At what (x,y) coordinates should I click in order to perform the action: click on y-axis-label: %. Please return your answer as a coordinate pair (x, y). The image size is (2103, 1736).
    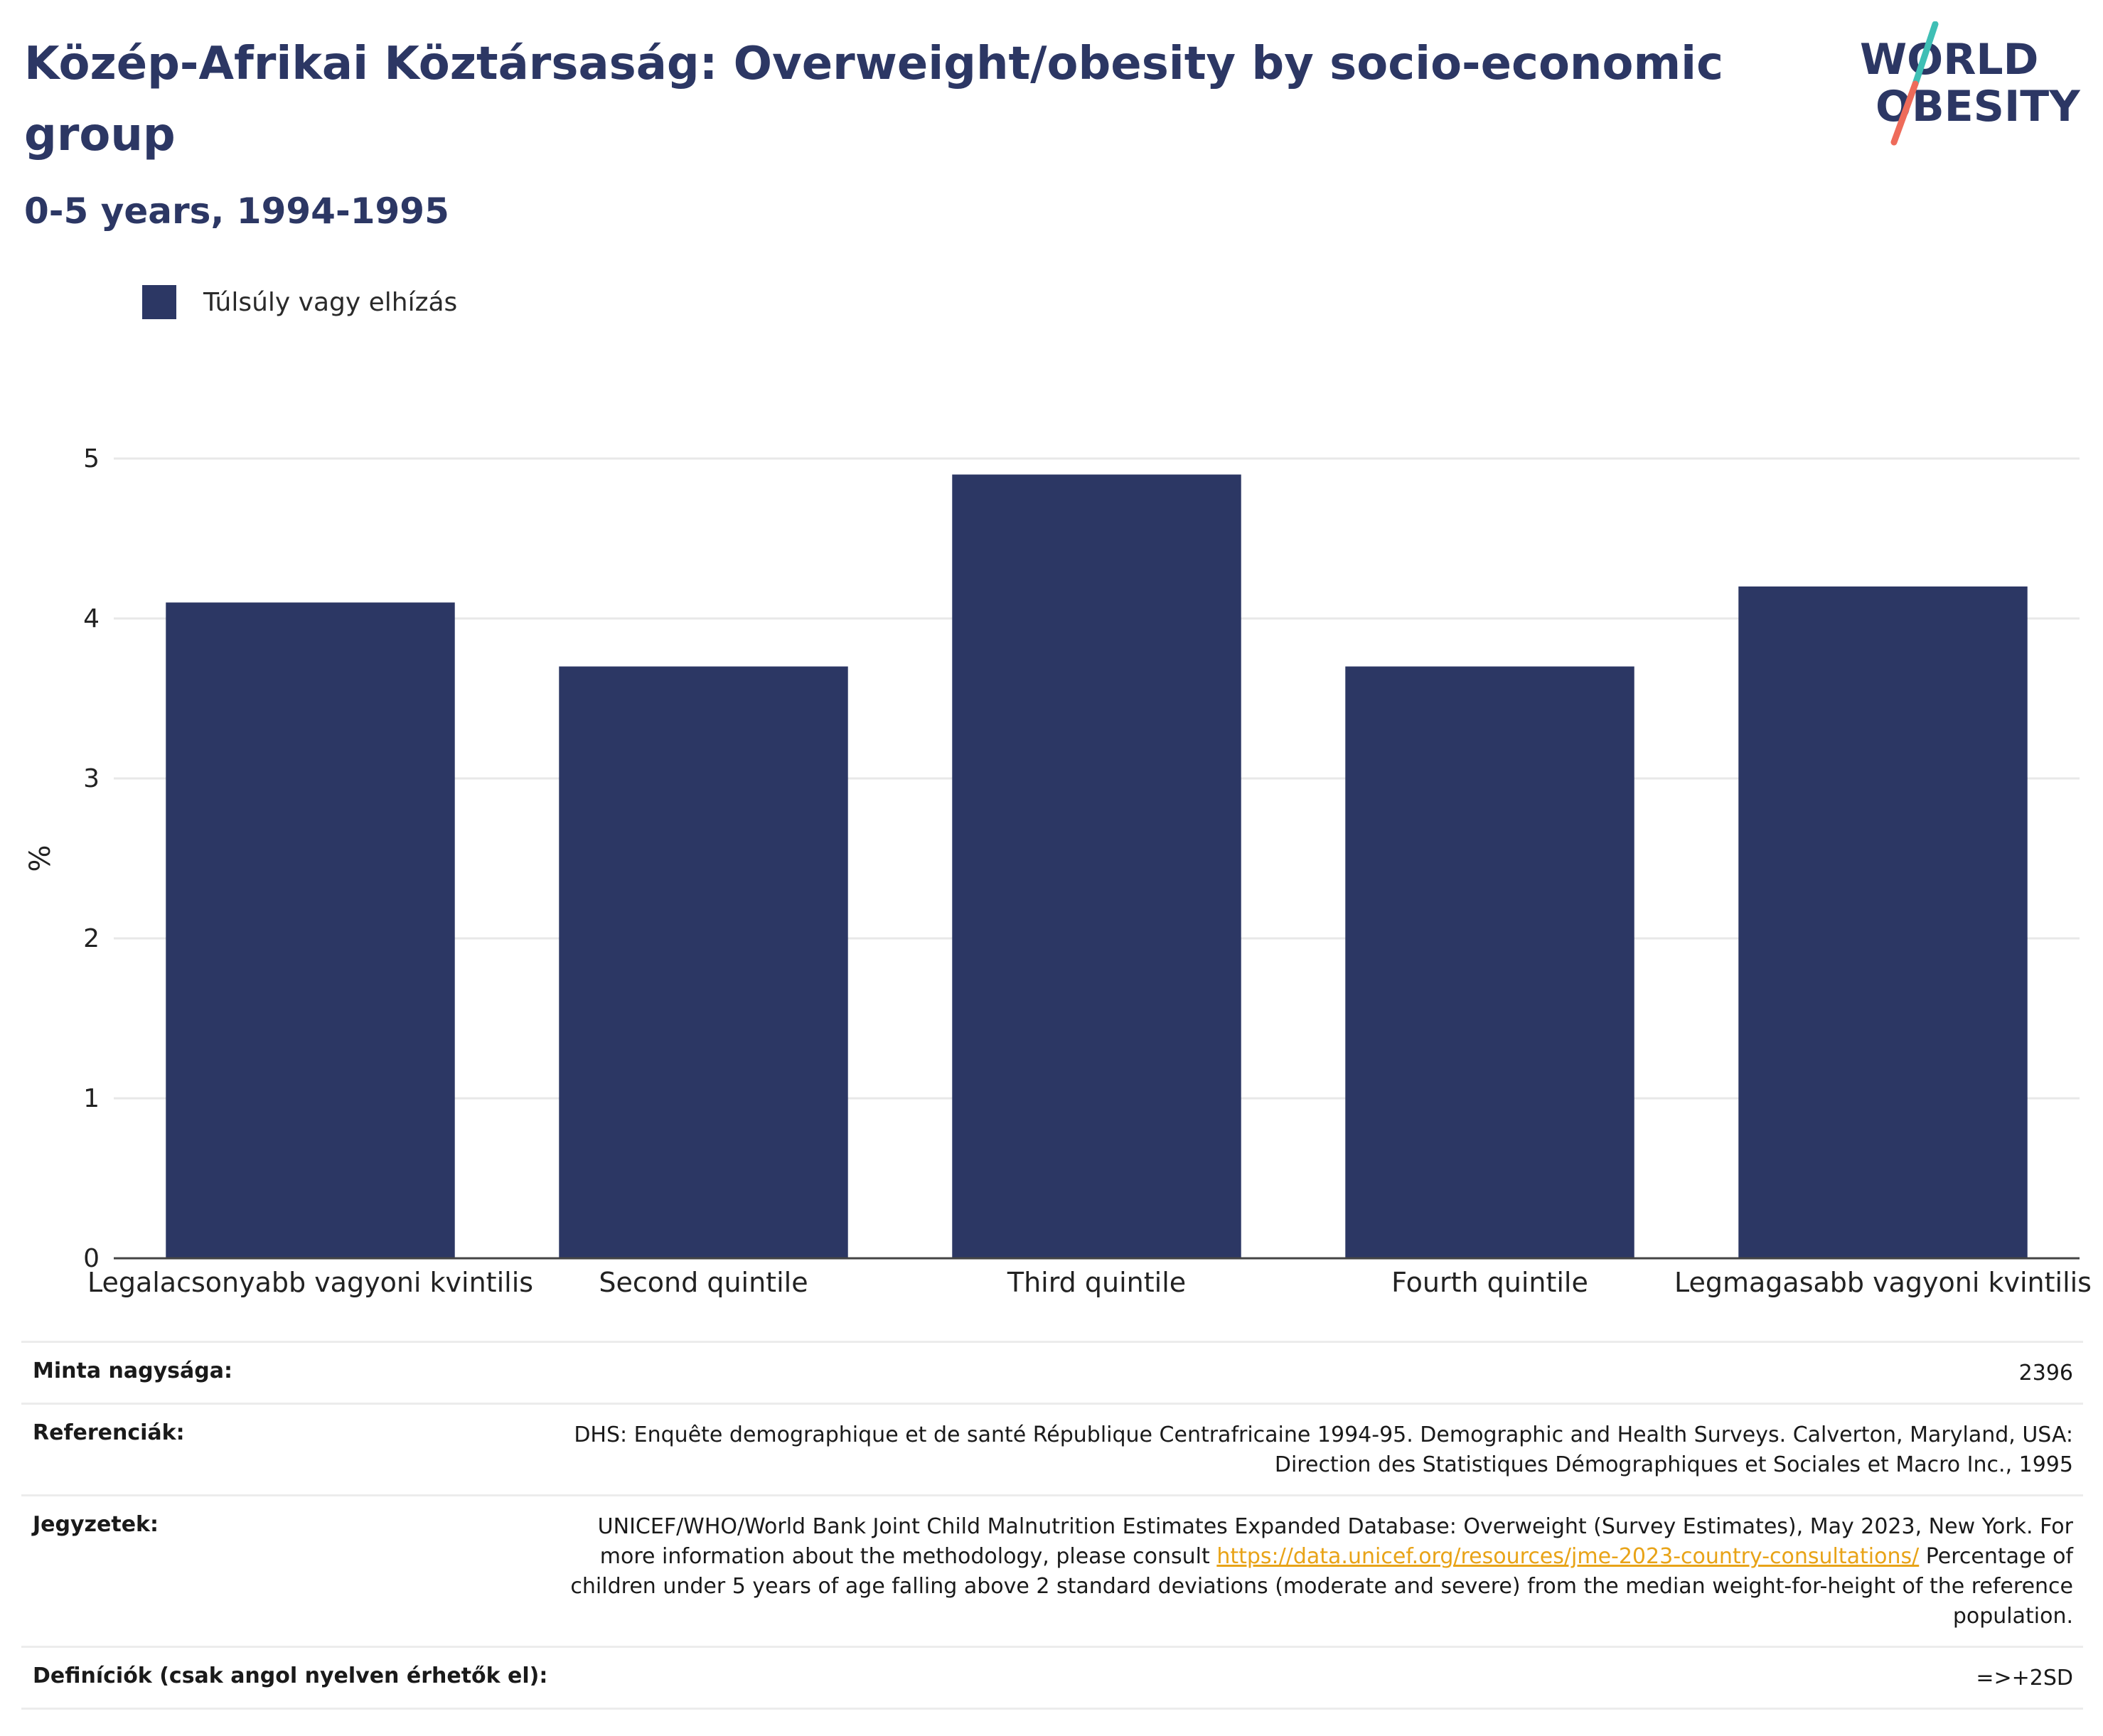
    Looking at the image, I should click on (40, 858).